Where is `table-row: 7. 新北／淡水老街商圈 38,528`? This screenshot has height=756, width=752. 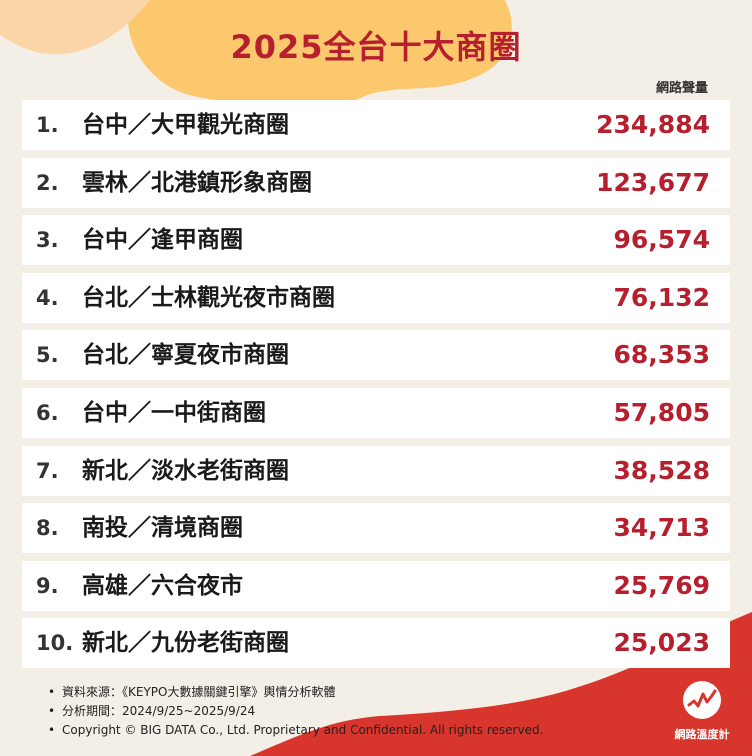
table-row: 7. 新北／淡水老街商圈 38,528 is located at coordinates (376, 470).